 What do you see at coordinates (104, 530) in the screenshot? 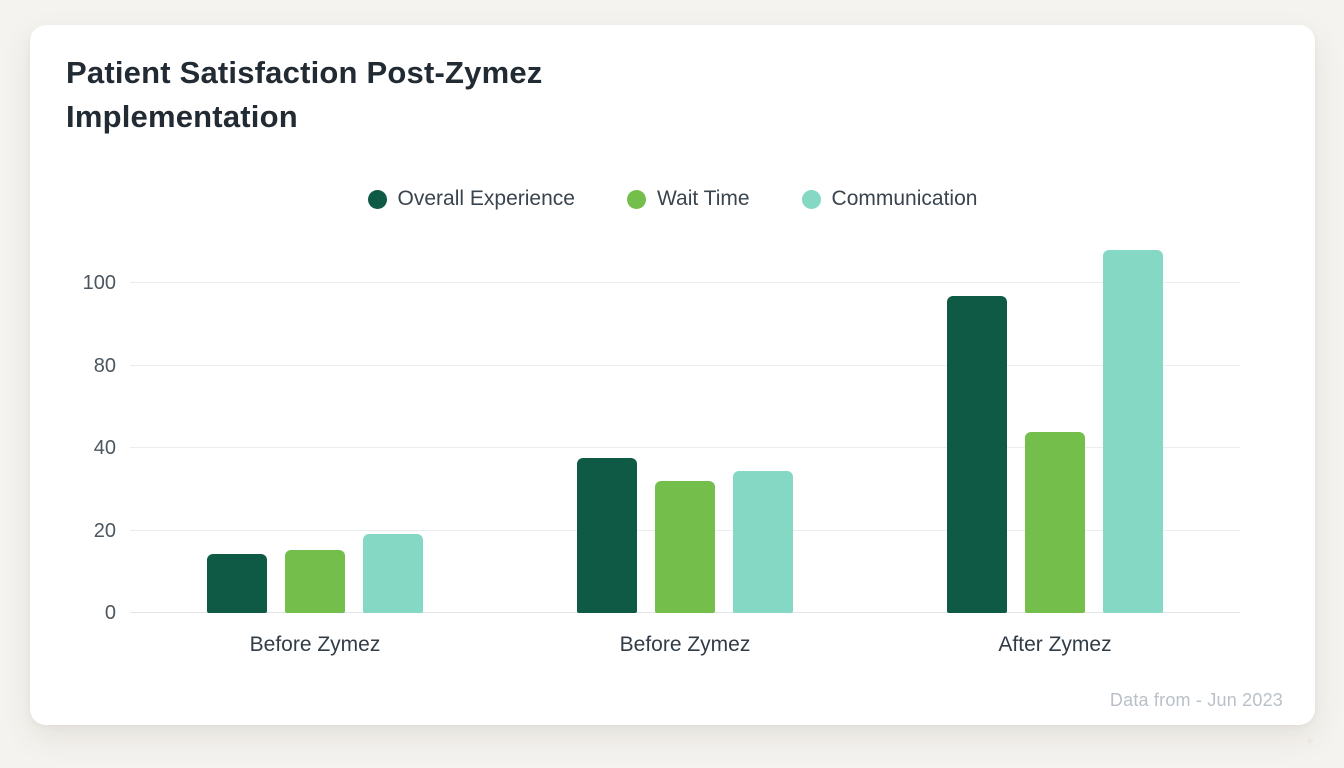
I see `y-axis-tick-label: 20` at bounding box center [104, 530].